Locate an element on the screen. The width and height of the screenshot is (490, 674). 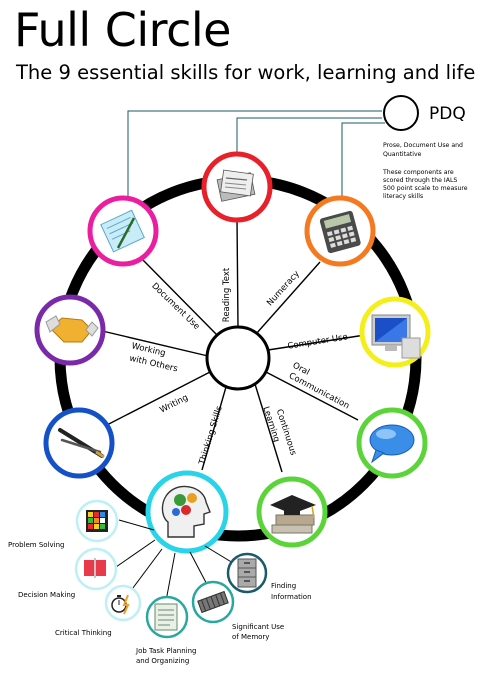
decision-cards-icon is located at coordinates (95, 568).